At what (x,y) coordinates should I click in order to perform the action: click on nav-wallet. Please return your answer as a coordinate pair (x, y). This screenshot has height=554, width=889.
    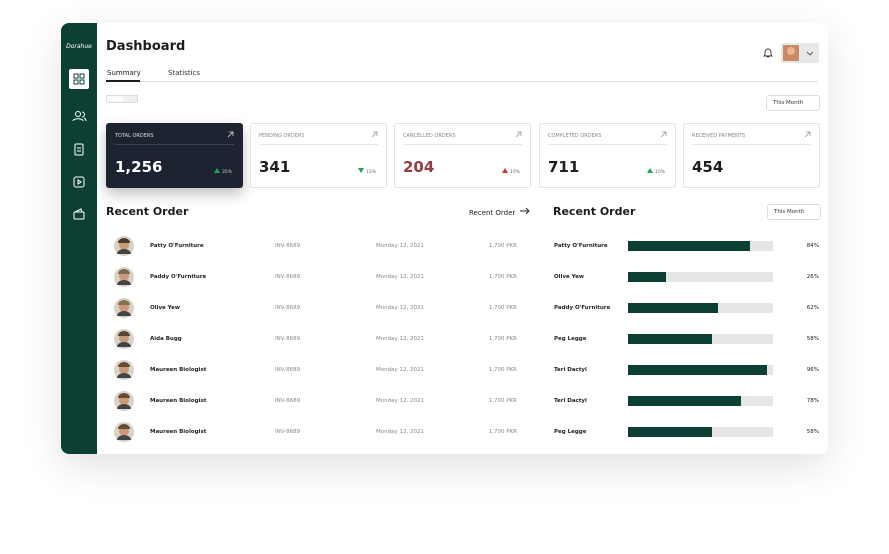
    Looking at the image, I should click on (79, 214).